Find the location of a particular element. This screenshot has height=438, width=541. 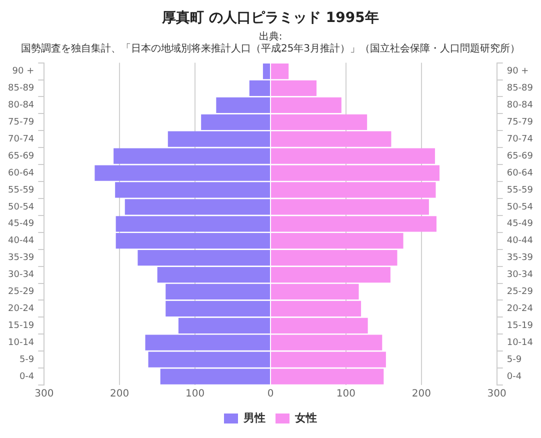

category-label: 0-4 is located at coordinates (514, 377).